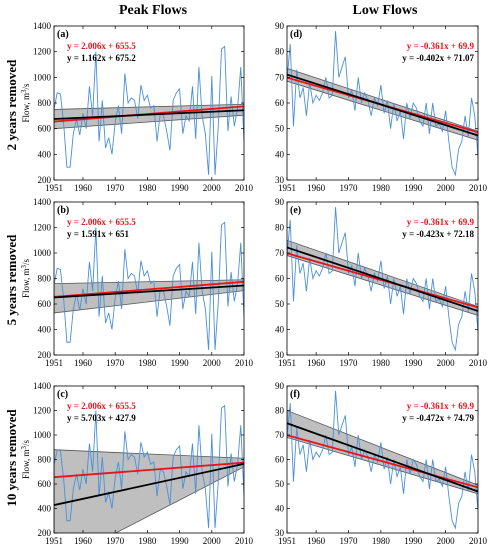  I want to click on y-tick-label: 40, so click(280, 330).